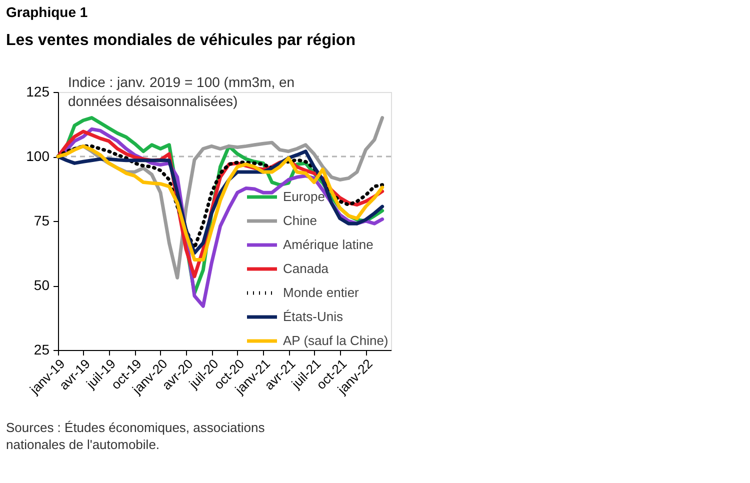  I want to click on legend-label: Chine, so click(300, 220).